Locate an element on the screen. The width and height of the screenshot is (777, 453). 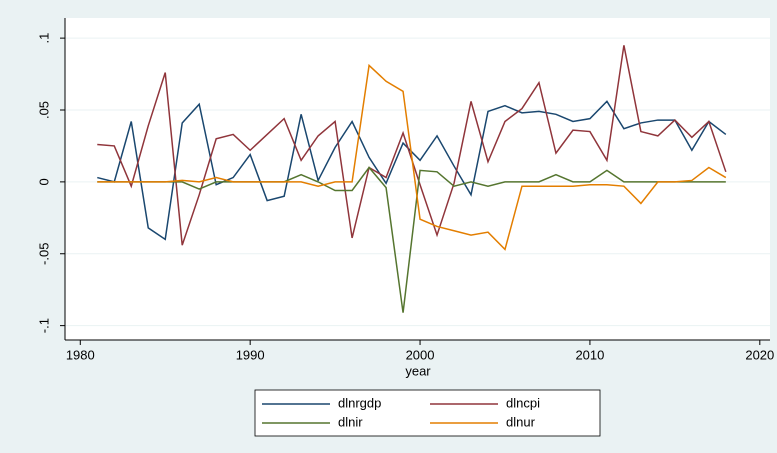
y-tick-label: .05 is located at coordinates (43, 110).